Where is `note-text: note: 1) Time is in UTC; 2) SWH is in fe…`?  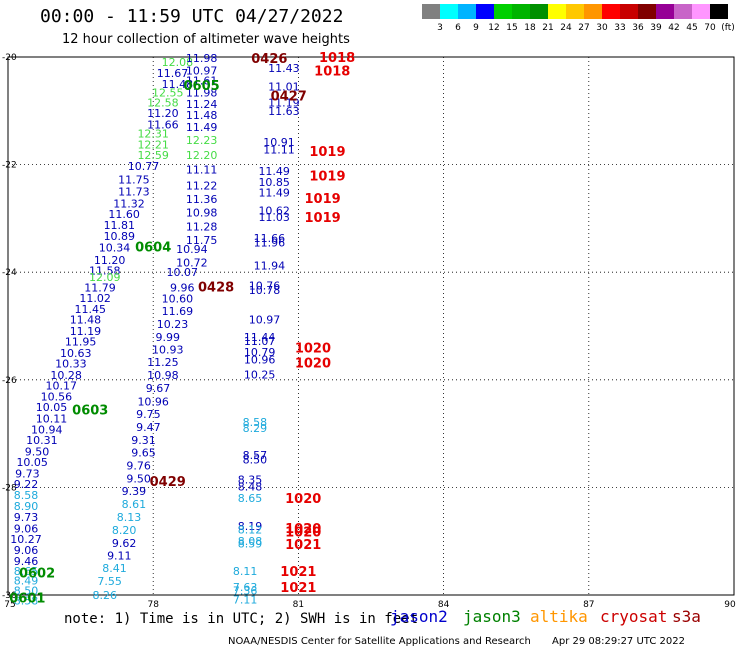
note-text: note: 1) Time is in UTC; 2) SWH is in fe… is located at coordinates (241, 619).